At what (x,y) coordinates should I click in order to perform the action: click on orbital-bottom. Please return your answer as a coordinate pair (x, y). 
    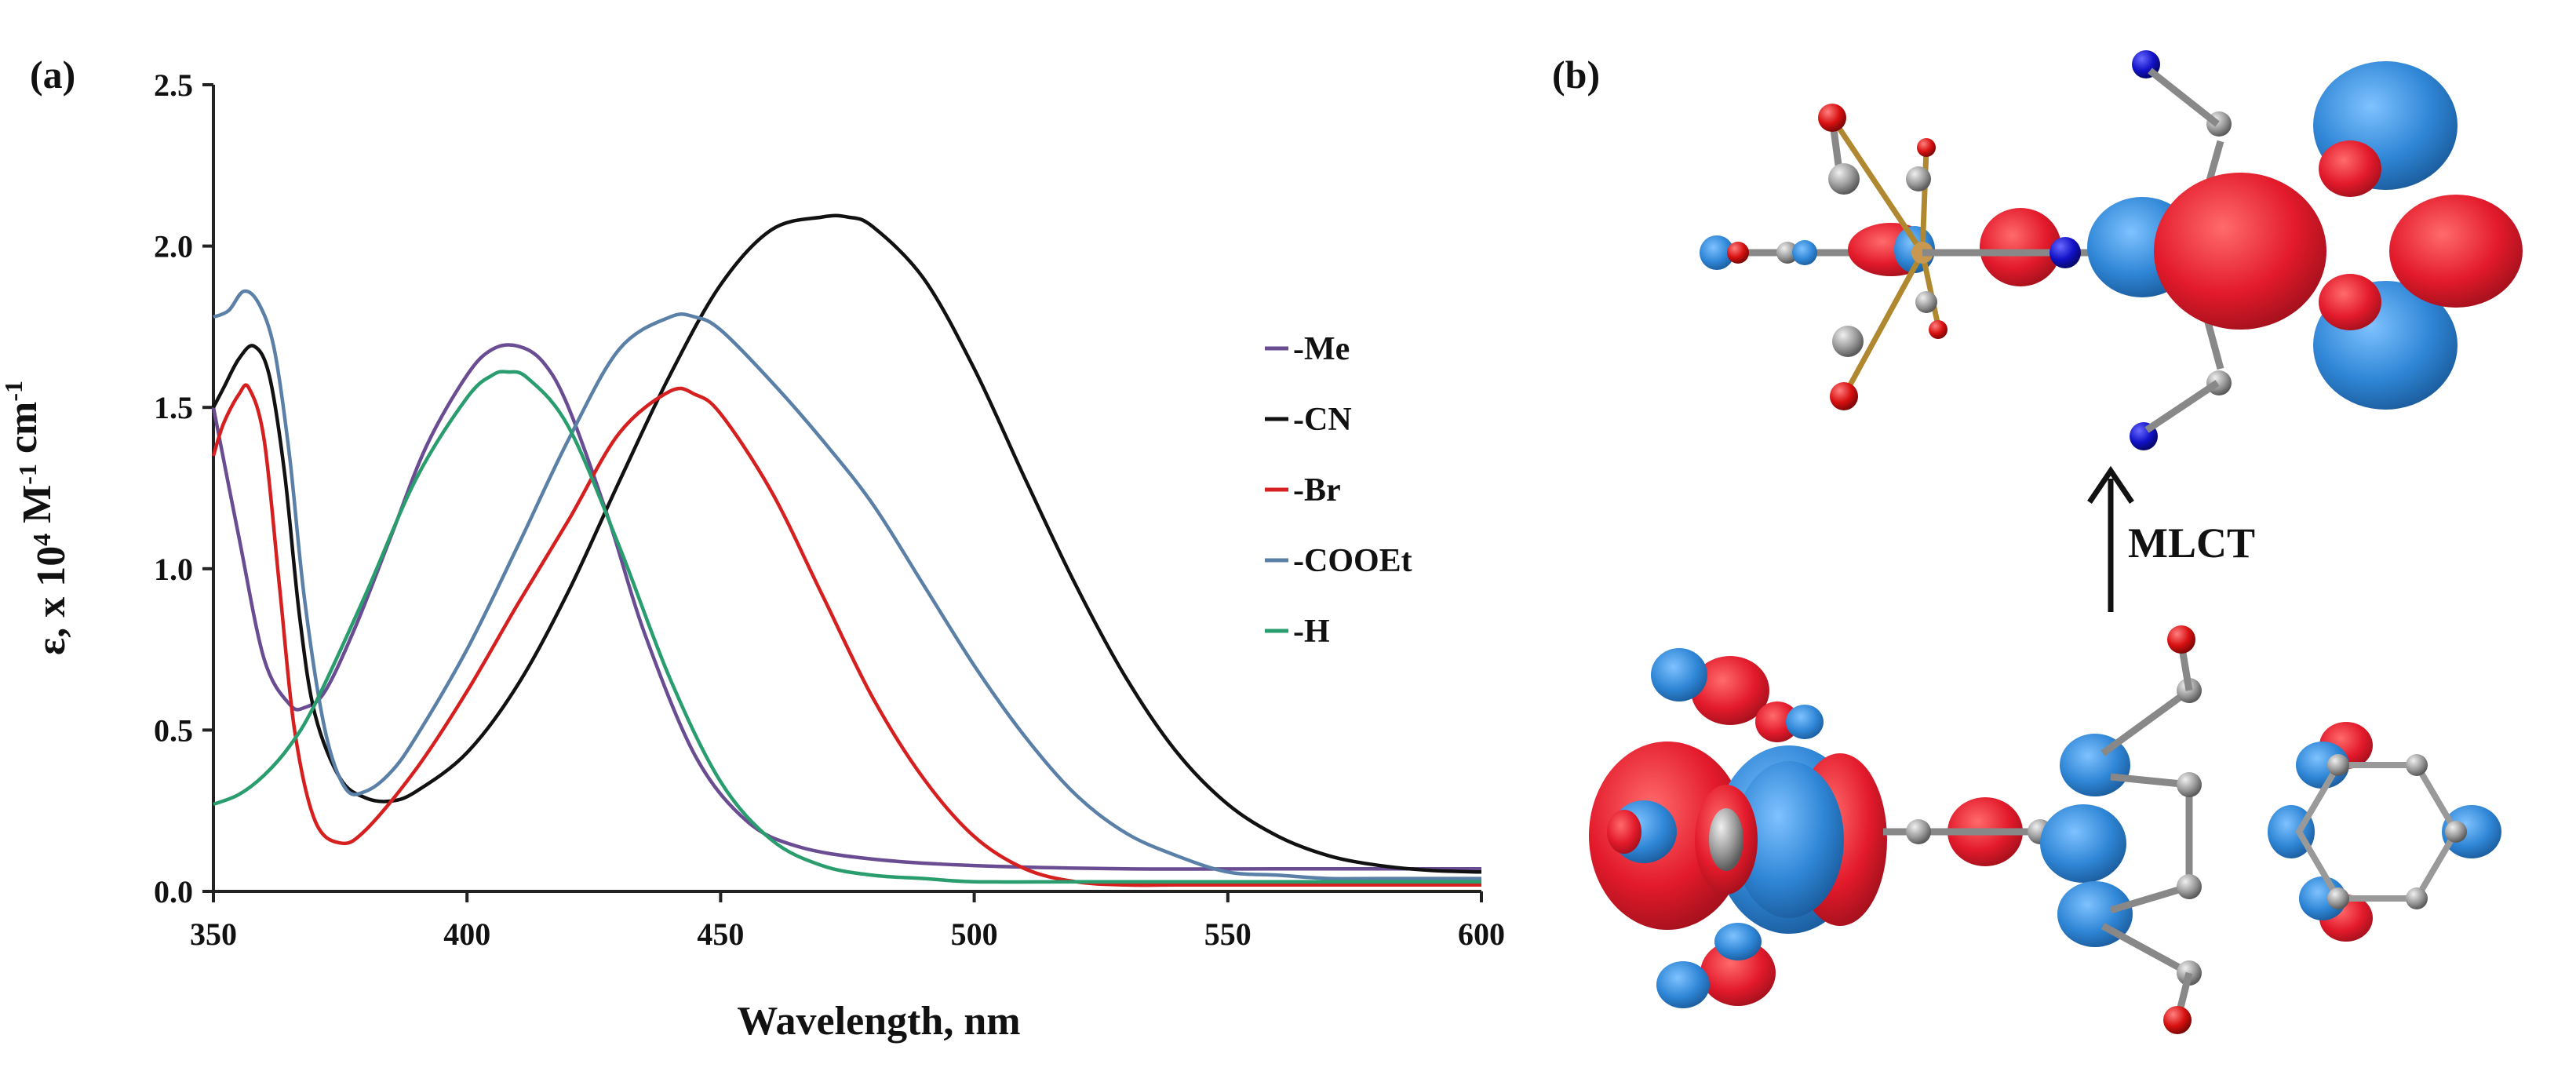
    Looking at the image, I should click on (2045, 829).